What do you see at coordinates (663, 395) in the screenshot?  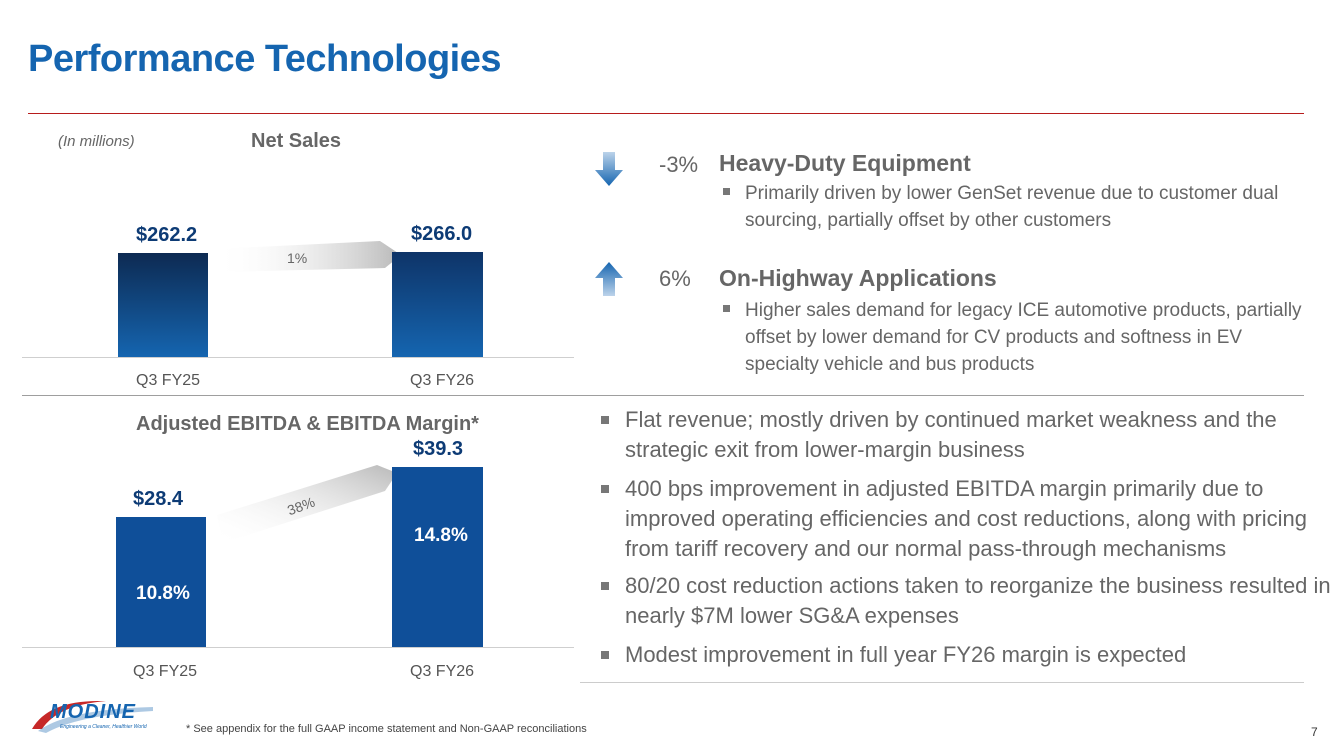 I see `section-divider` at bounding box center [663, 395].